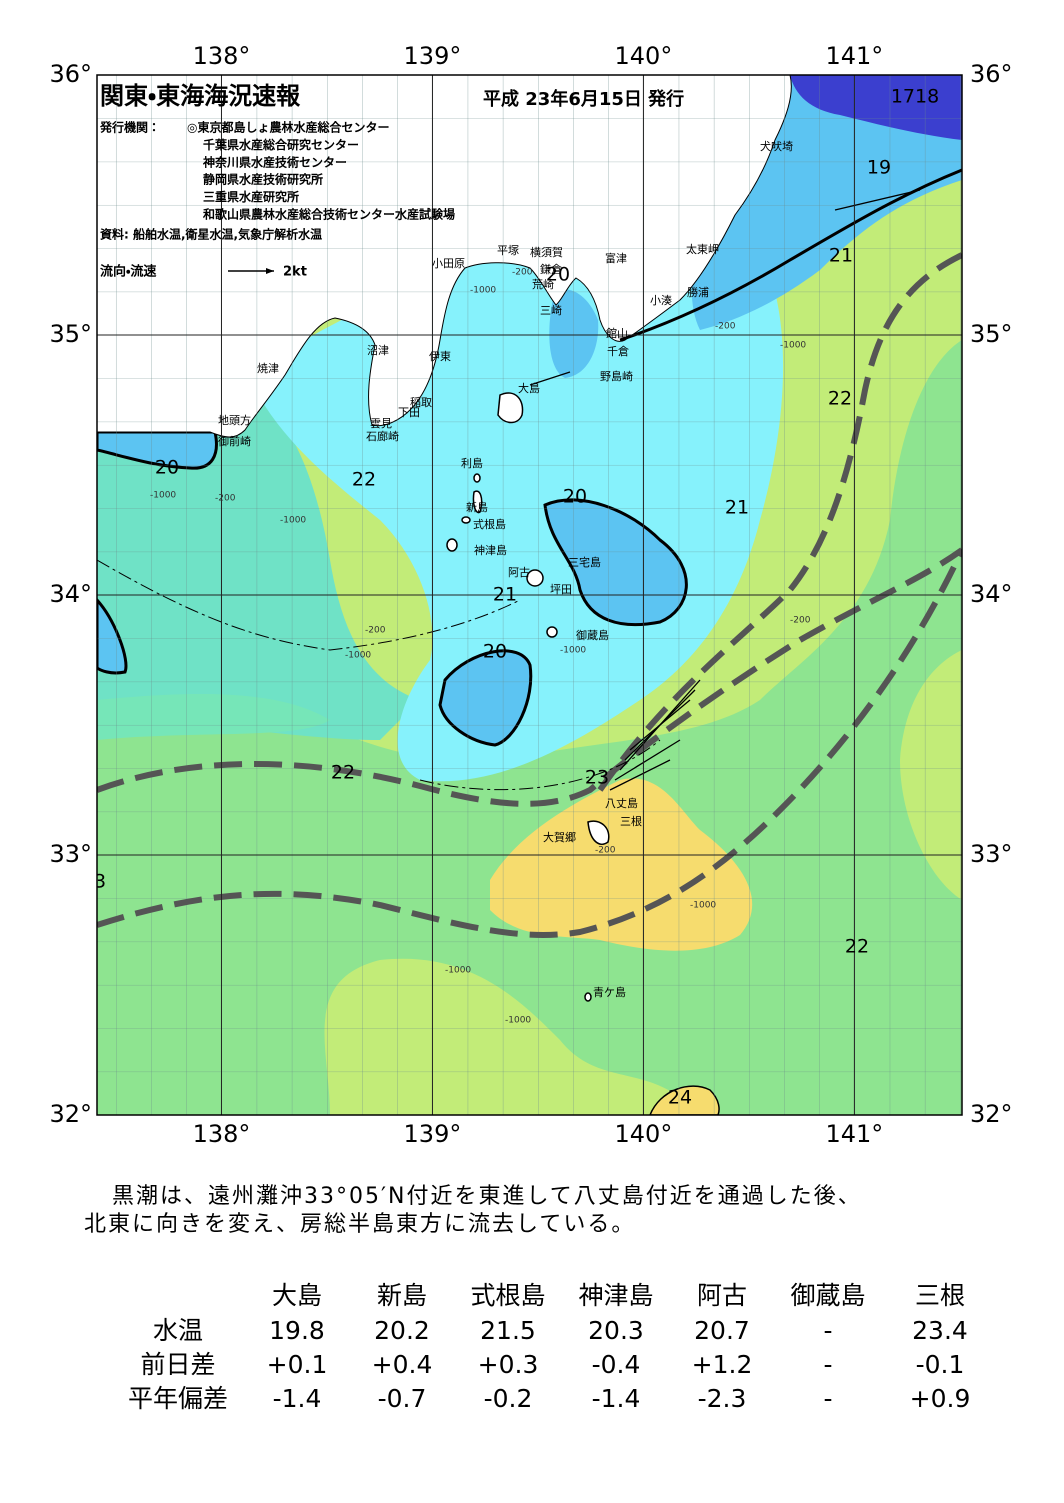 This screenshot has width=1064, height=1503. Describe the element at coordinates (584, 562) in the screenshot. I see `place-name: 三宅島` at that location.